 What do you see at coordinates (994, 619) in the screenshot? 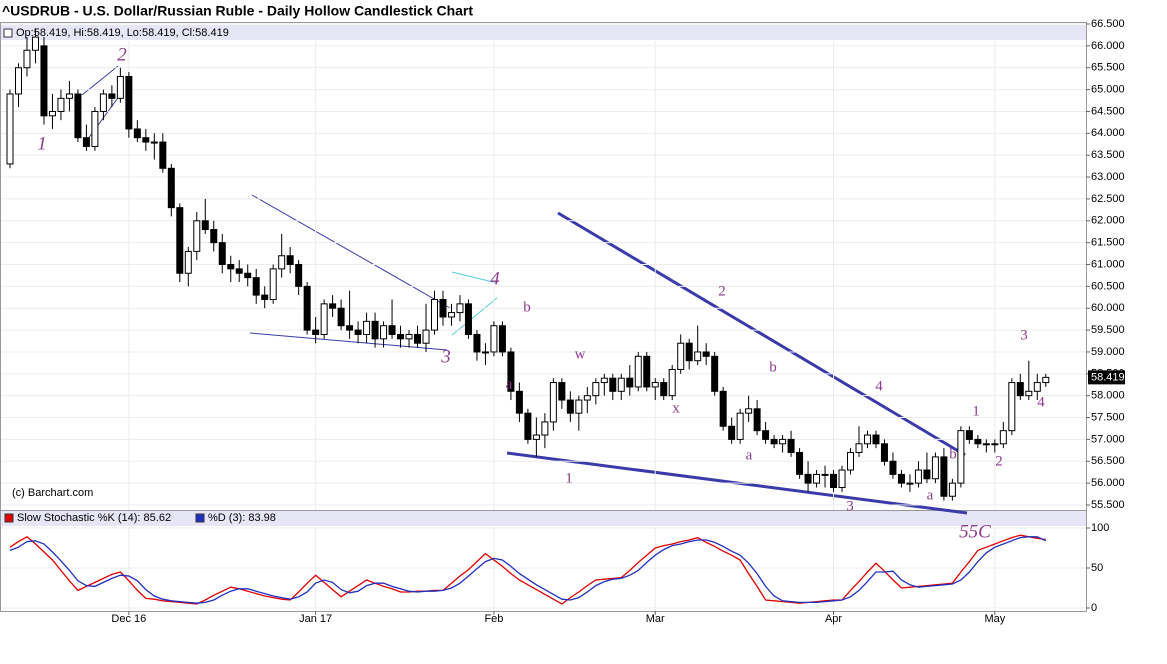
I see `x-tick-label: May` at bounding box center [994, 619].